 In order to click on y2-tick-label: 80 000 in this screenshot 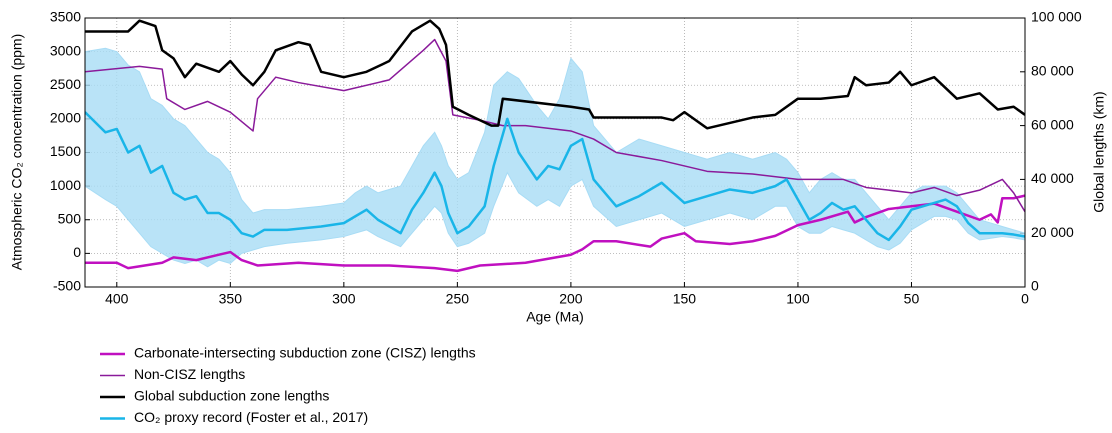, I will do `click(1052, 71)`.